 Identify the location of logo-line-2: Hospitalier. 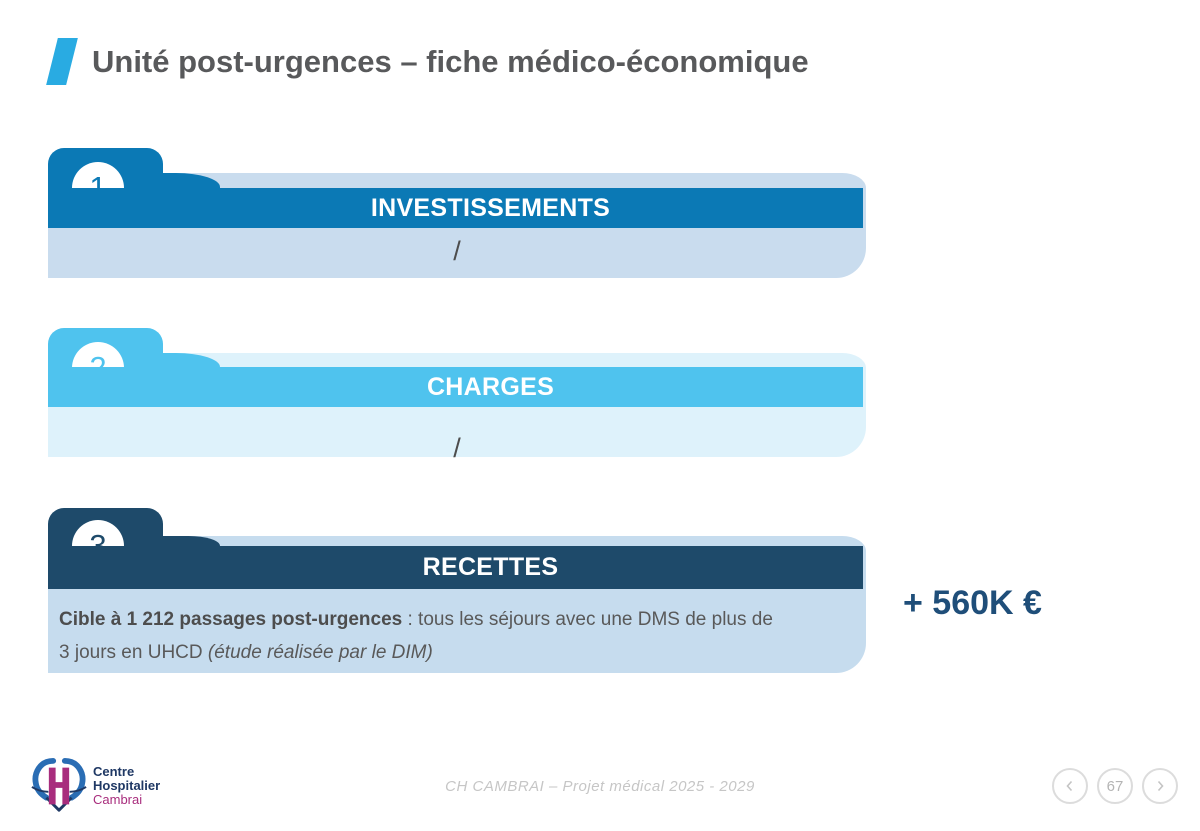
(127, 785).